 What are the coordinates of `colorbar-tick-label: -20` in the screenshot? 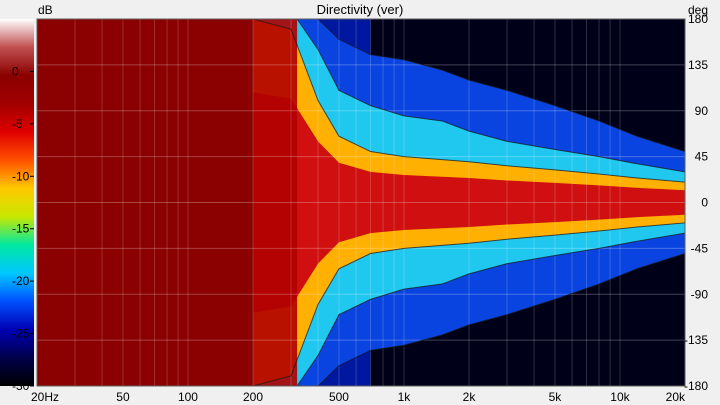 It's located at (21, 281).